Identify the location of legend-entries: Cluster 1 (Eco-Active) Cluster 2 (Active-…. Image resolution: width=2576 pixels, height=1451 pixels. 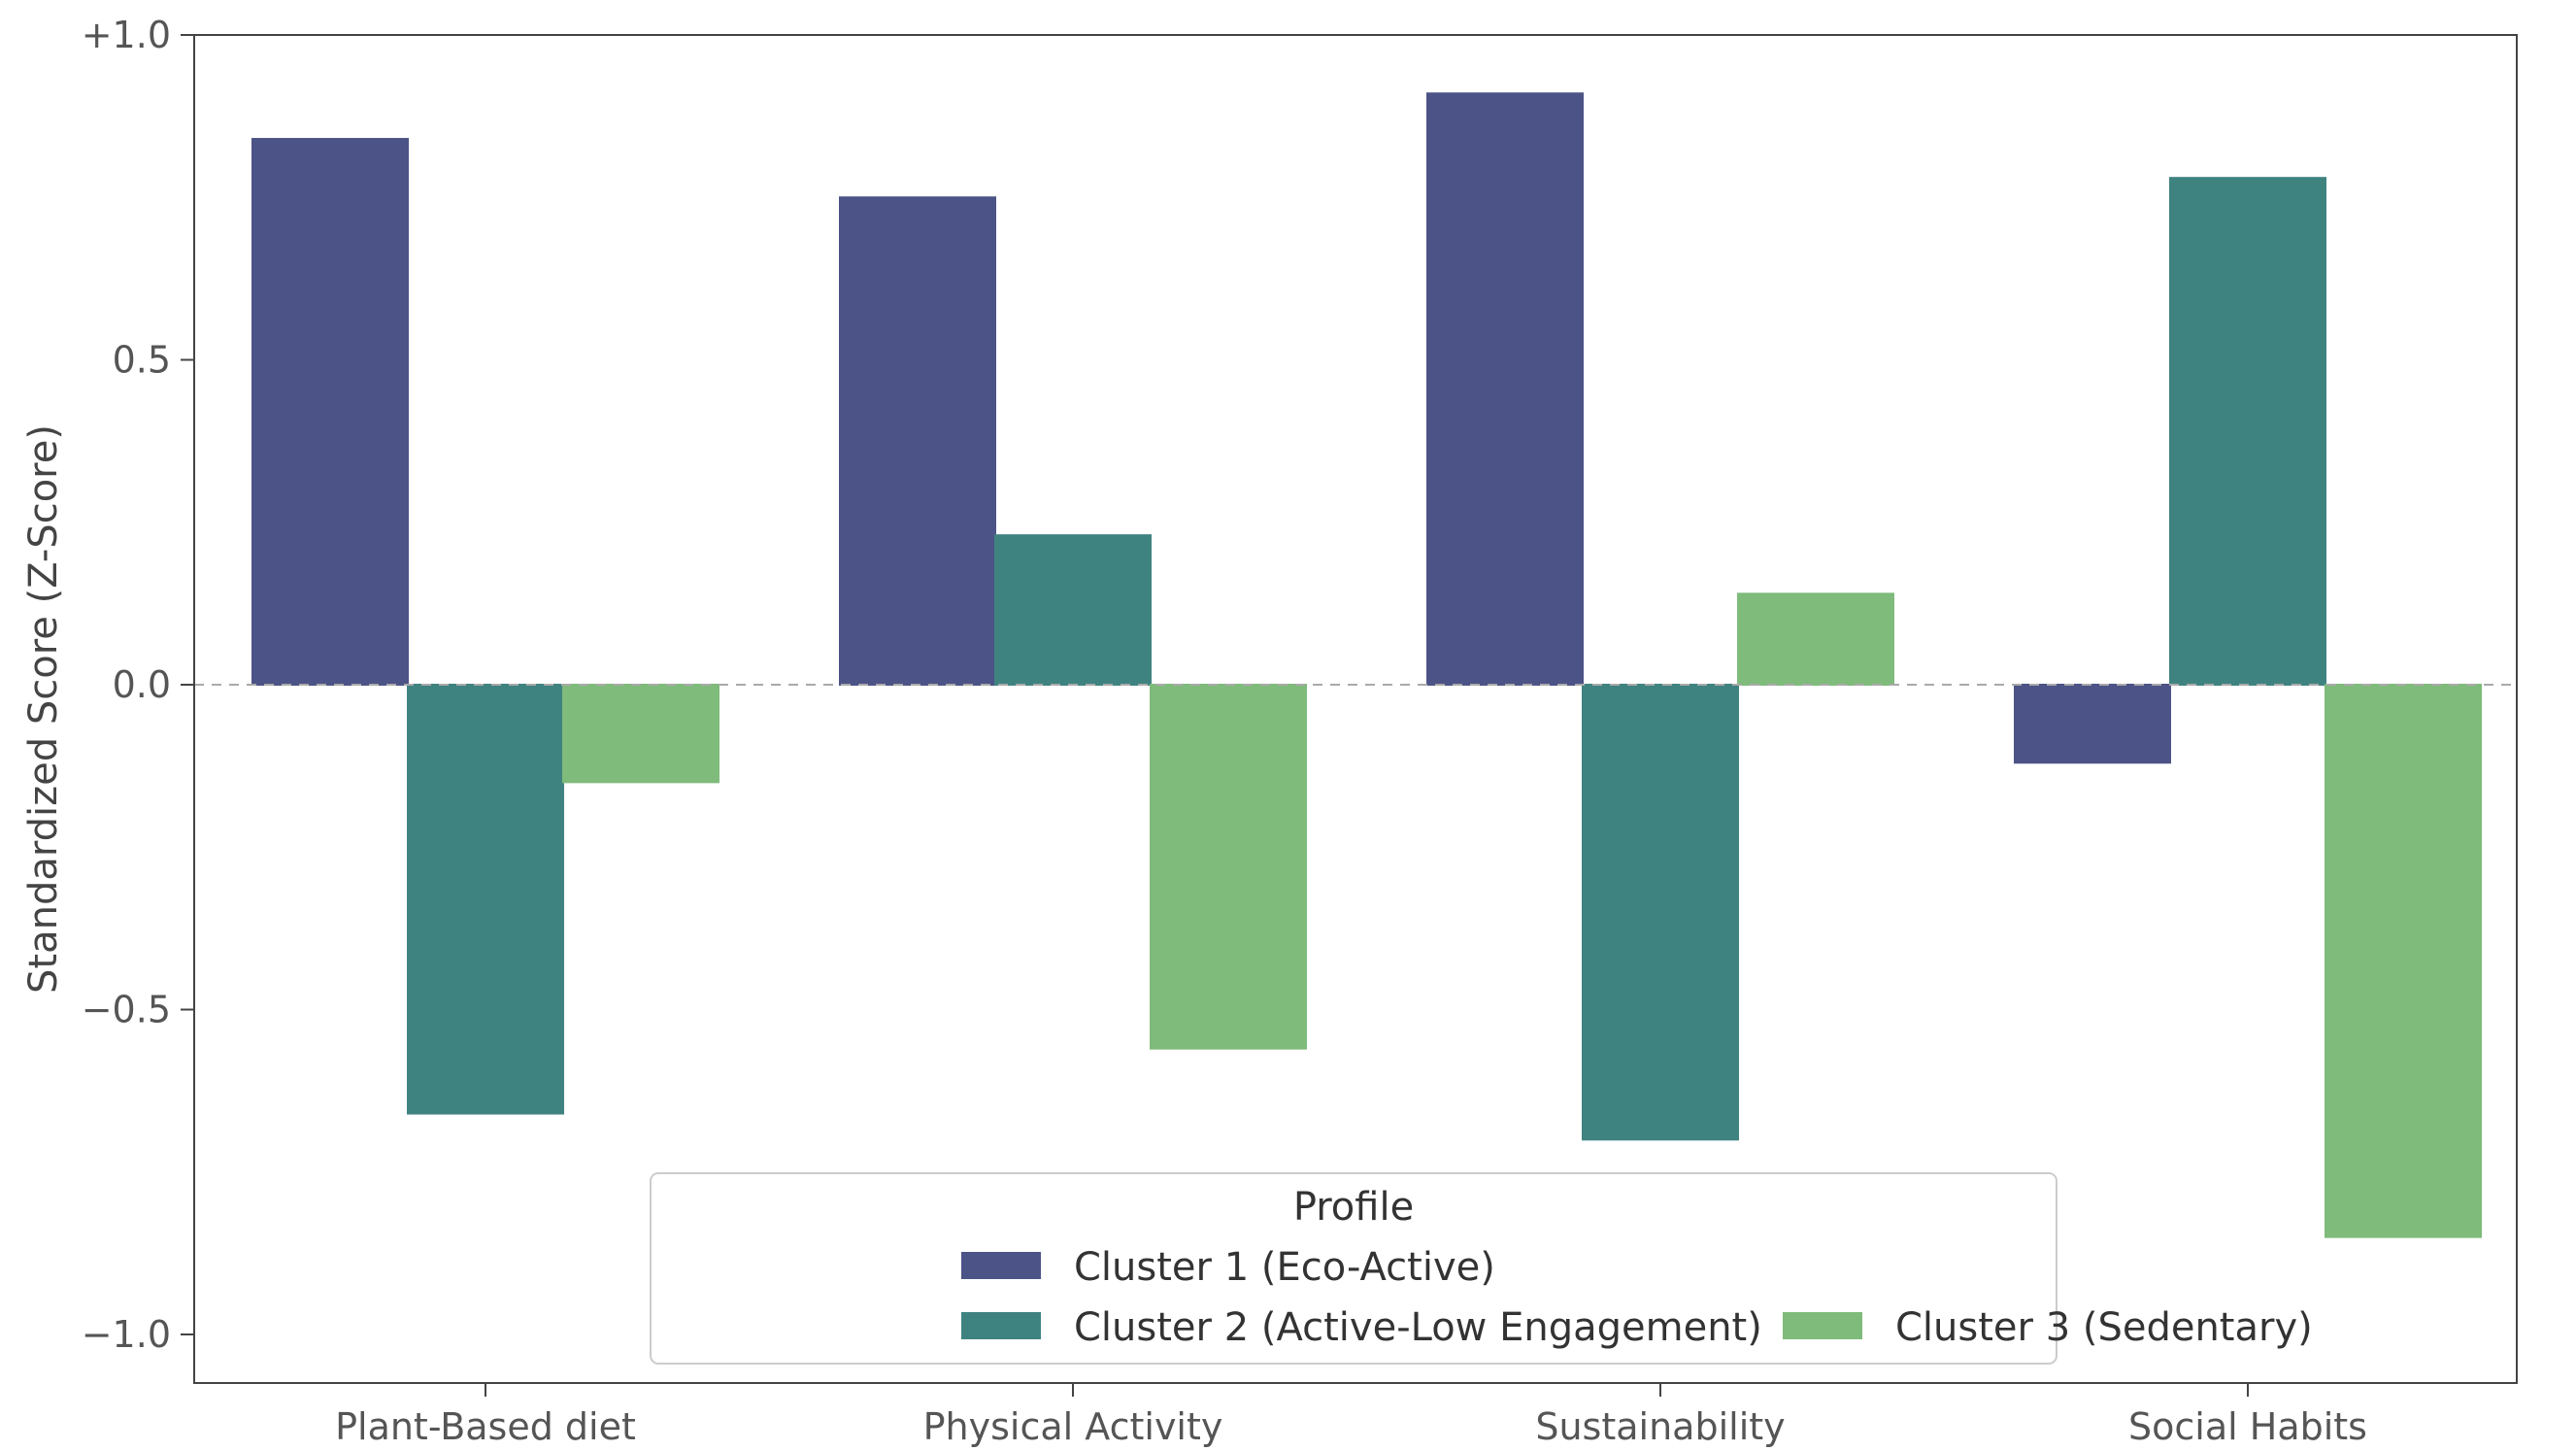
(1637, 1297).